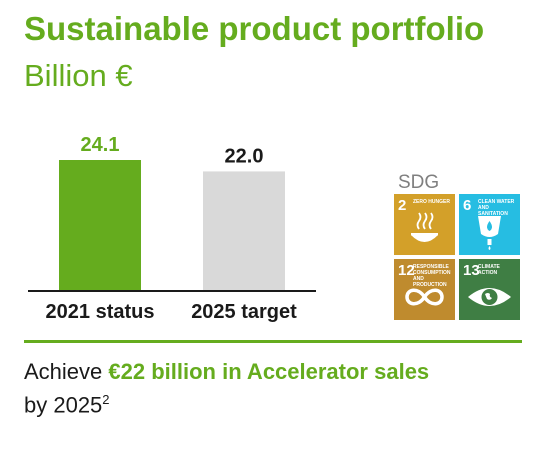  Describe the element at coordinates (467, 205) in the screenshot. I see `sdg-number: 6` at that location.